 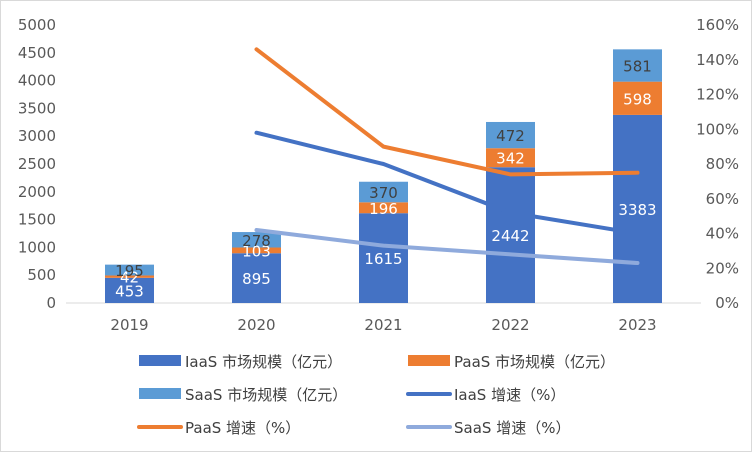 I want to click on y-right-tick-label: 120%, so click(x=717, y=95).